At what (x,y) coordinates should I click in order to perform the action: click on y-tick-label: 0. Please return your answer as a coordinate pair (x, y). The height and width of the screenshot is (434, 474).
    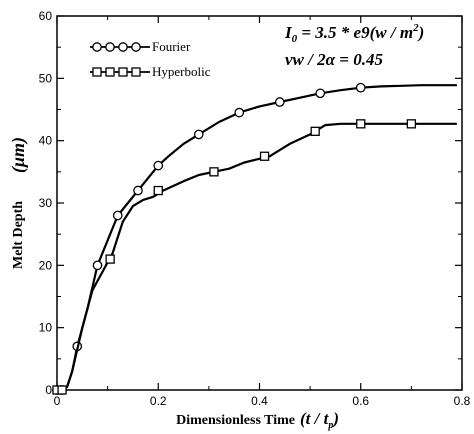
    Looking at the image, I should click on (48, 390).